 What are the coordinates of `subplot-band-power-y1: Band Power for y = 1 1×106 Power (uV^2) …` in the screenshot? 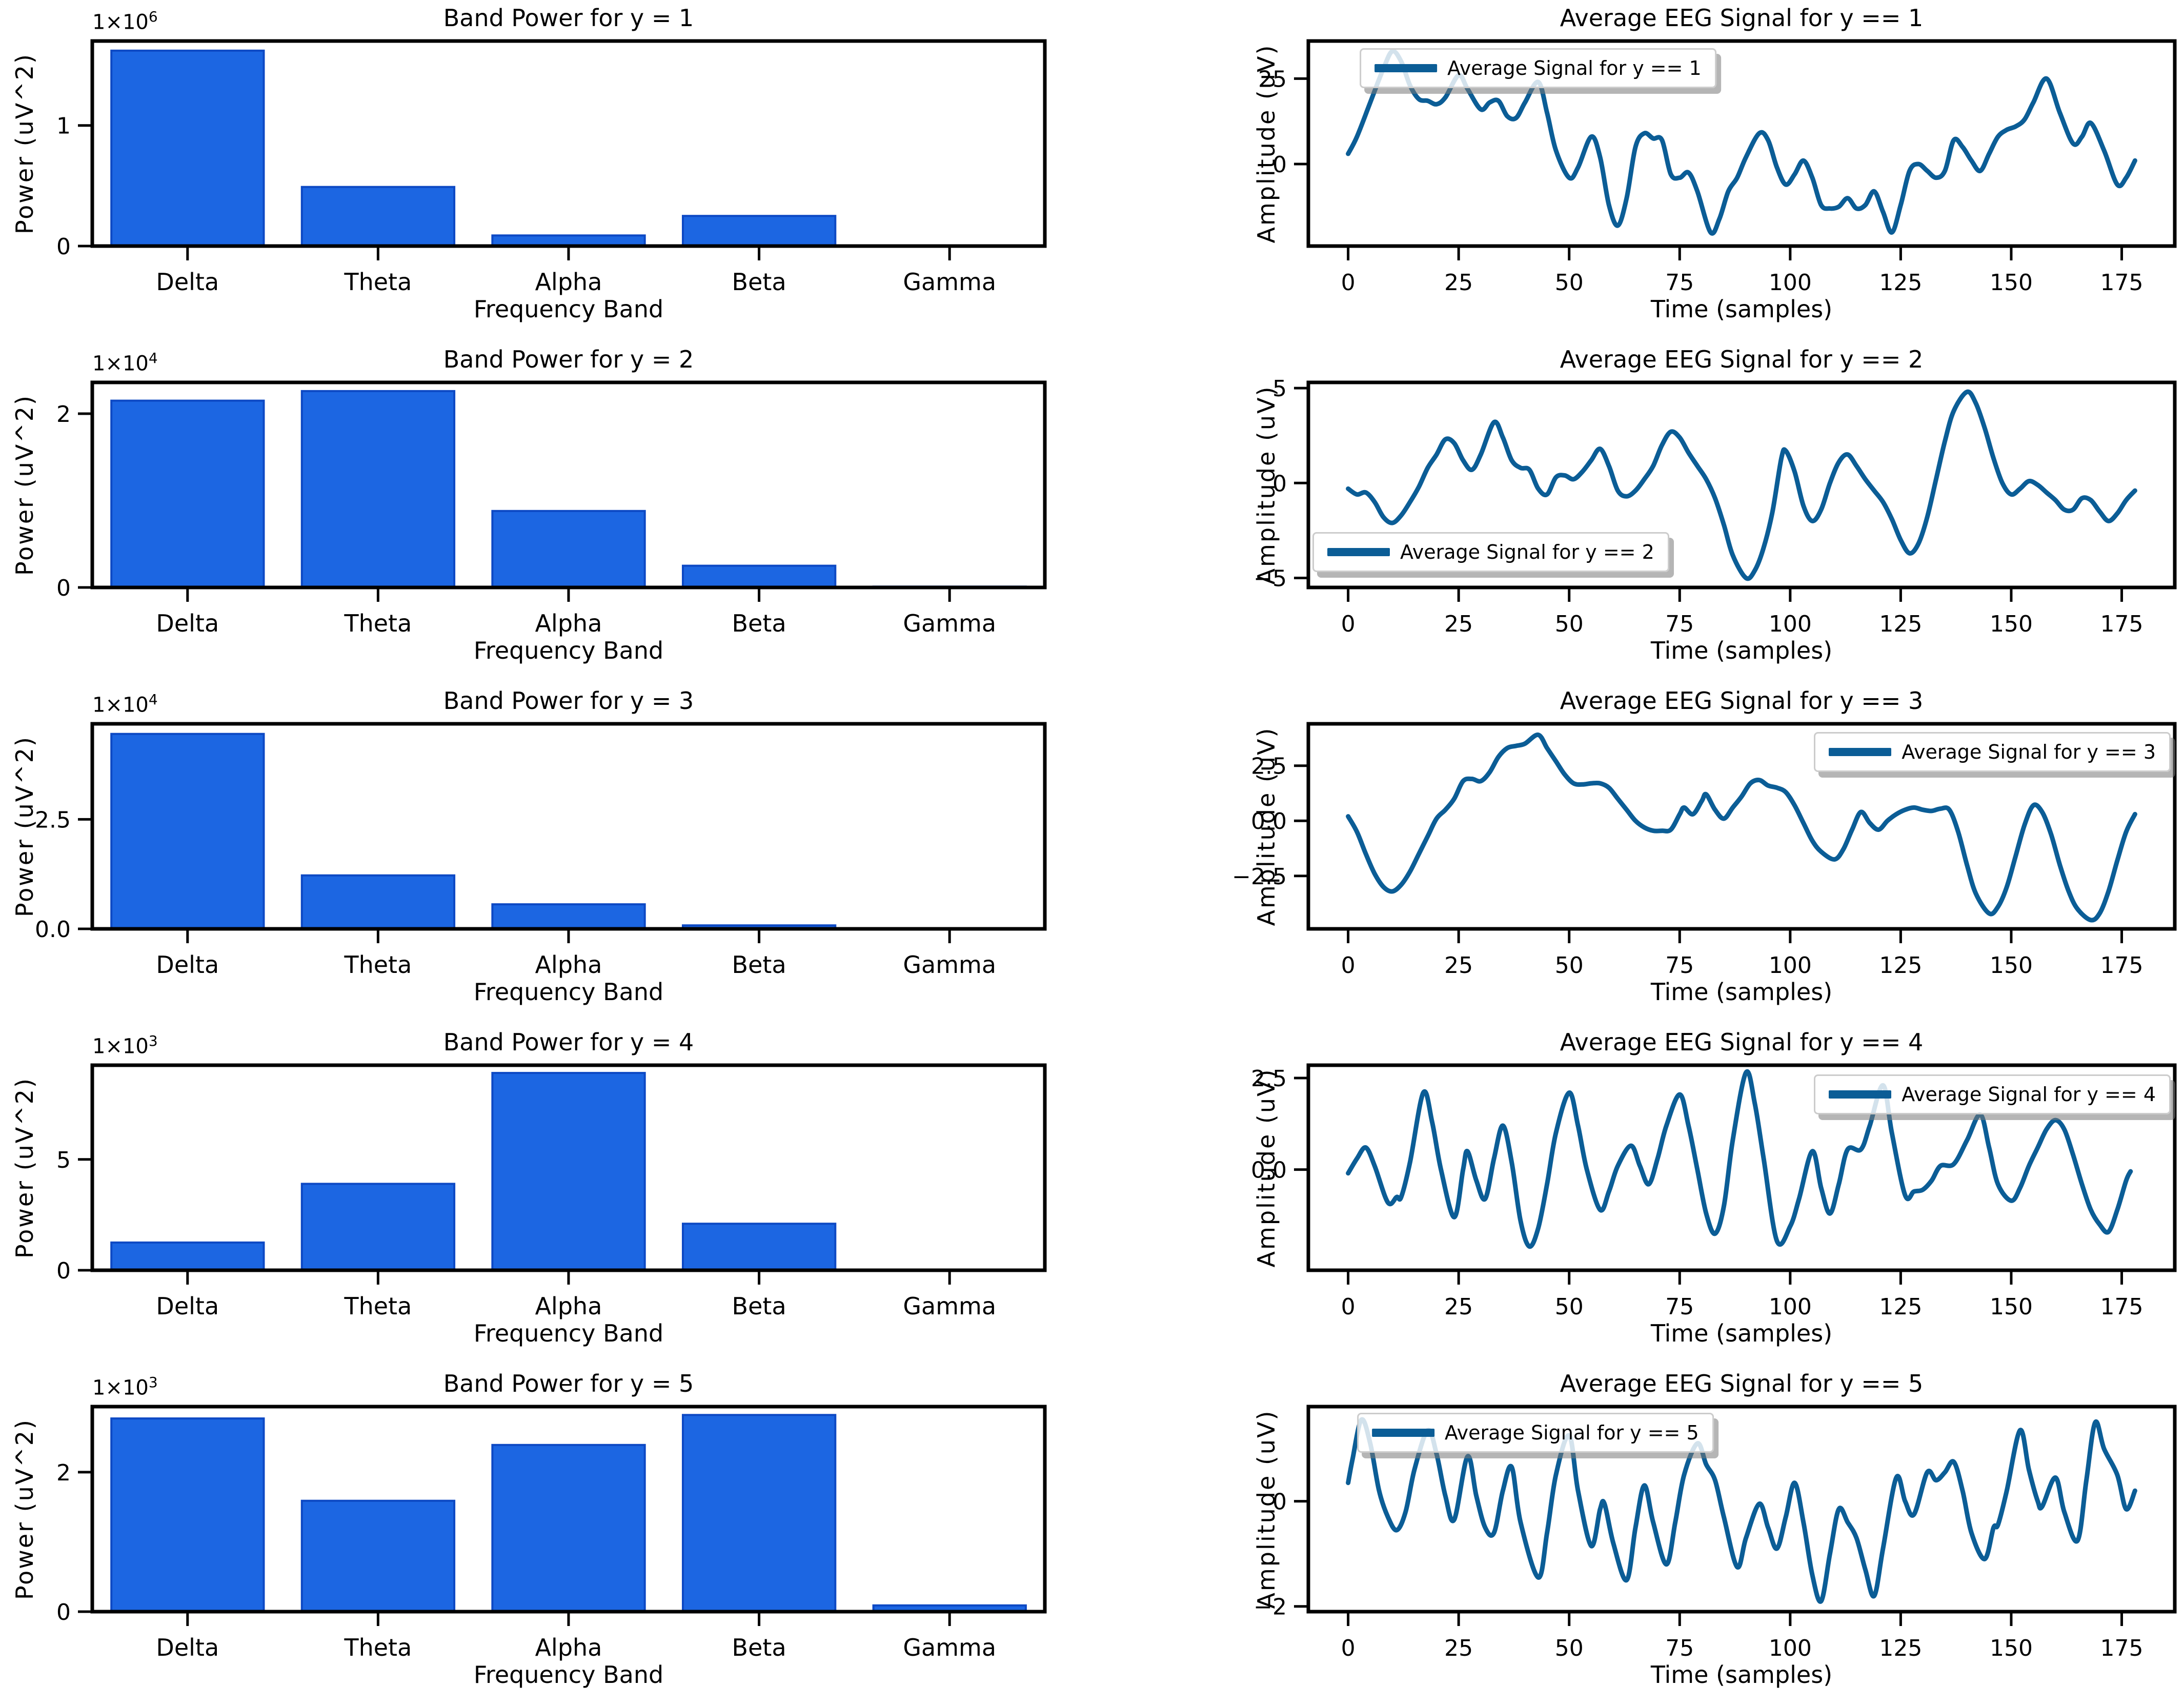 It's located at (546, 170).